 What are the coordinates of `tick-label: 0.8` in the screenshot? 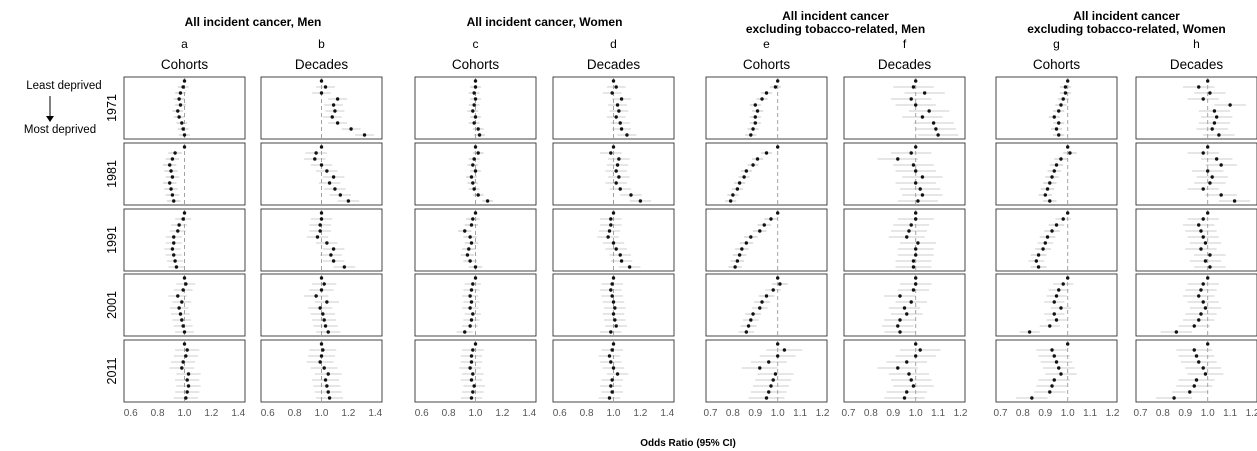 It's located at (295, 413).